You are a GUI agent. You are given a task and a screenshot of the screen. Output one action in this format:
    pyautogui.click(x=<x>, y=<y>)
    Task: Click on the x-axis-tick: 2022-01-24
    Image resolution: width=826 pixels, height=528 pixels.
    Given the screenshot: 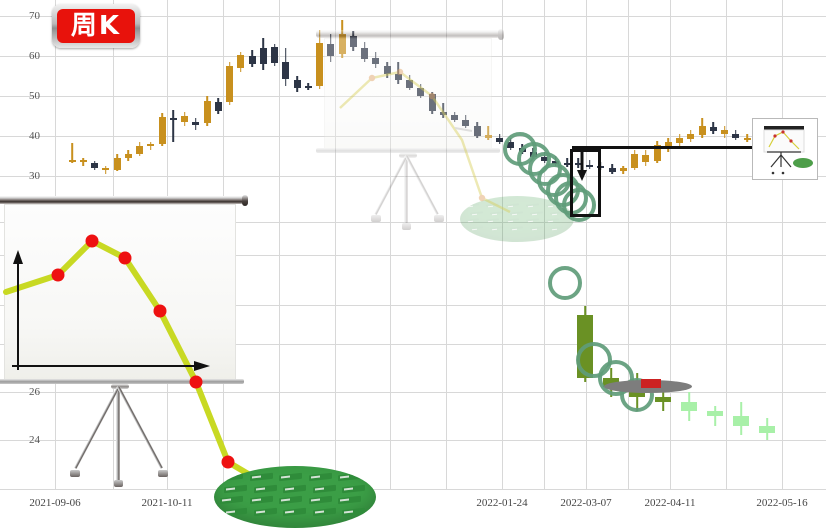 What is the action you would take?
    pyautogui.click(x=502, y=503)
    